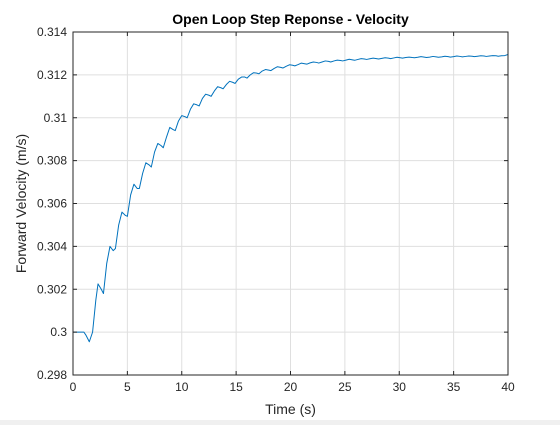 The width and height of the screenshot is (560, 425). I want to click on x-tick-label: 25, so click(345, 387).